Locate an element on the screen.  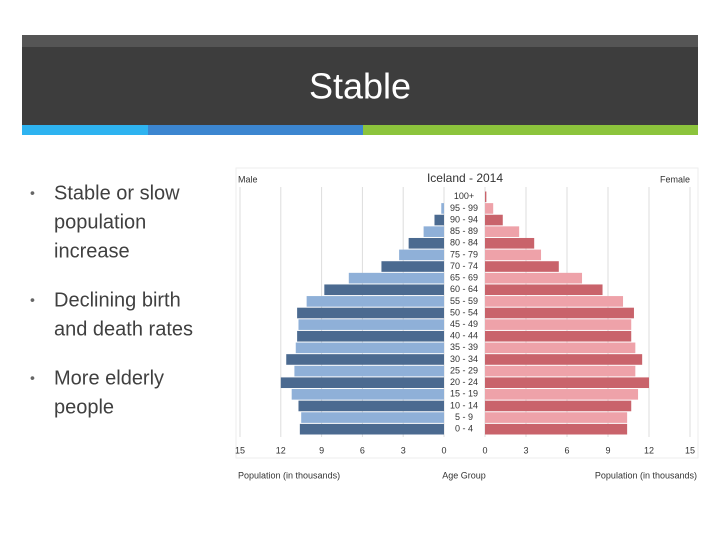
age-label: 0 - 4 is located at coordinates (464, 429).